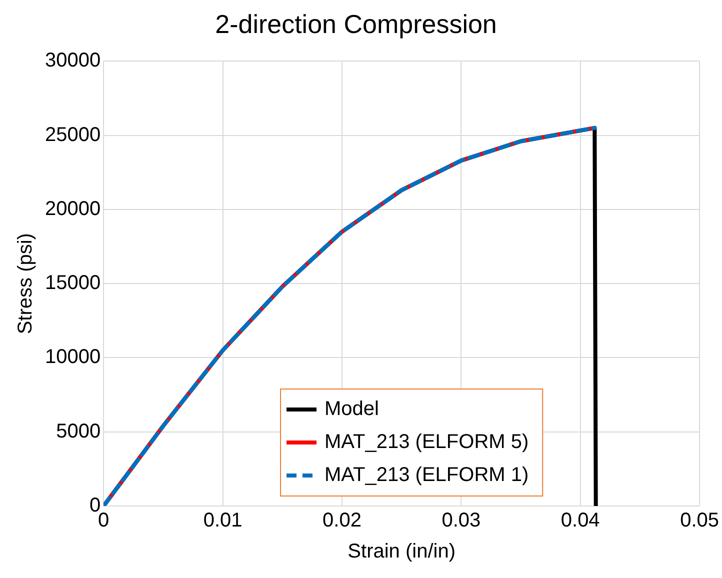 Image resolution: width=722 pixels, height=578 pixels. What do you see at coordinates (72, 357) in the screenshot?
I see `y-tick-label: 10000` at bounding box center [72, 357].